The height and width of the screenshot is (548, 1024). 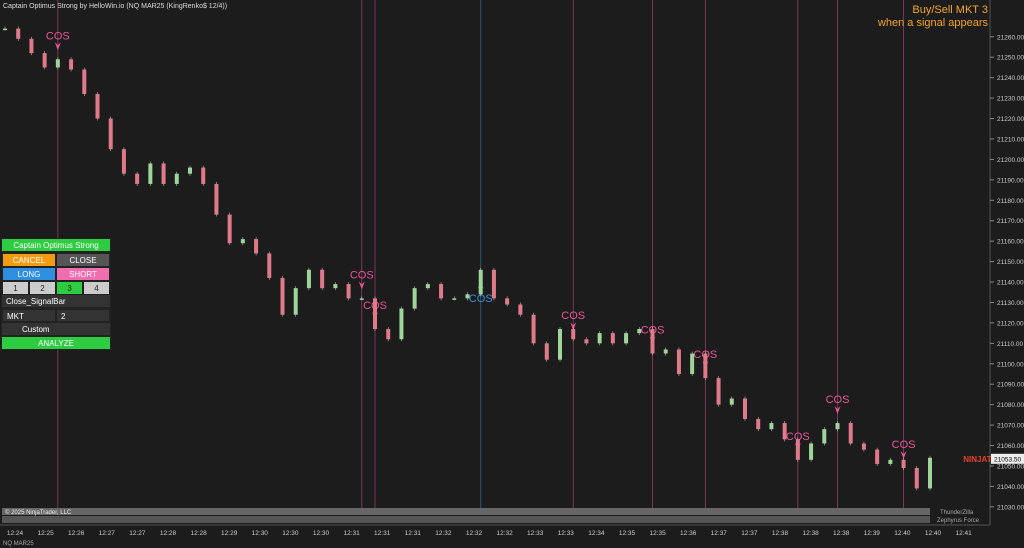 I want to click on x-tick-label: 12:37, so click(x=719, y=533).